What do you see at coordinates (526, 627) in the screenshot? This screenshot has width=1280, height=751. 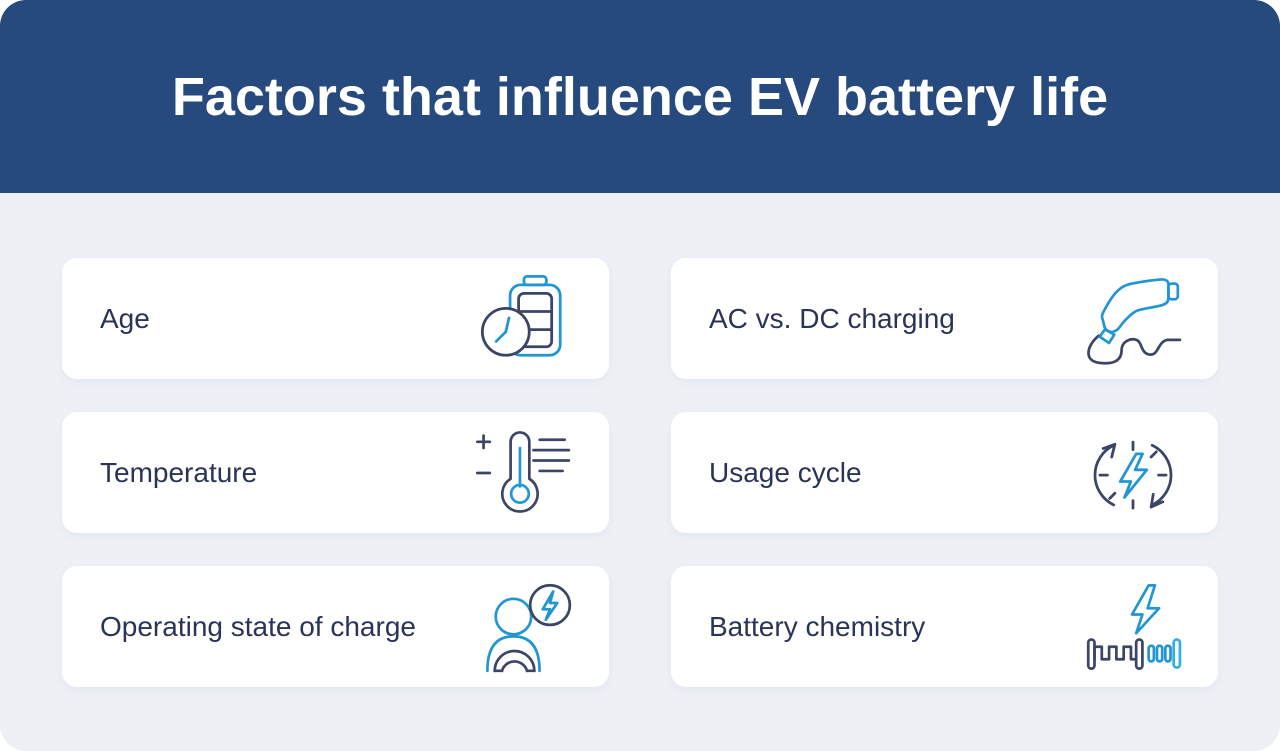 I see `driver-lightning-icon` at bounding box center [526, 627].